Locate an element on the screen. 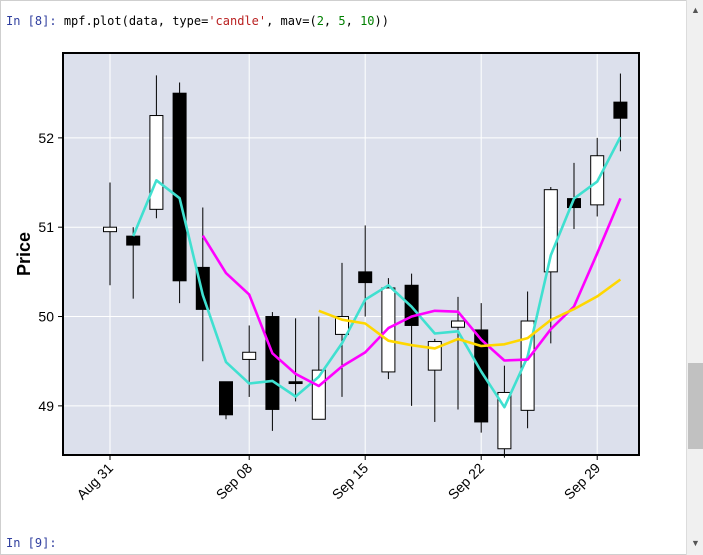 The image size is (703, 555). code-num-2: 5 is located at coordinates (342, 21).